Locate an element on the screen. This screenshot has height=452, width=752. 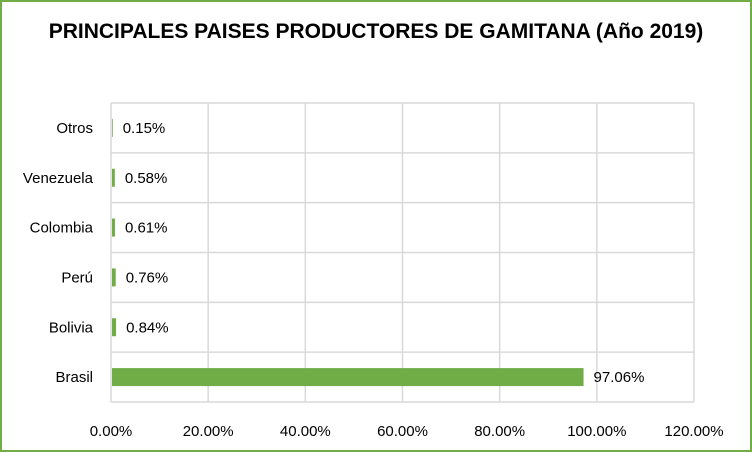
data-label: 0.76% is located at coordinates (147, 277).